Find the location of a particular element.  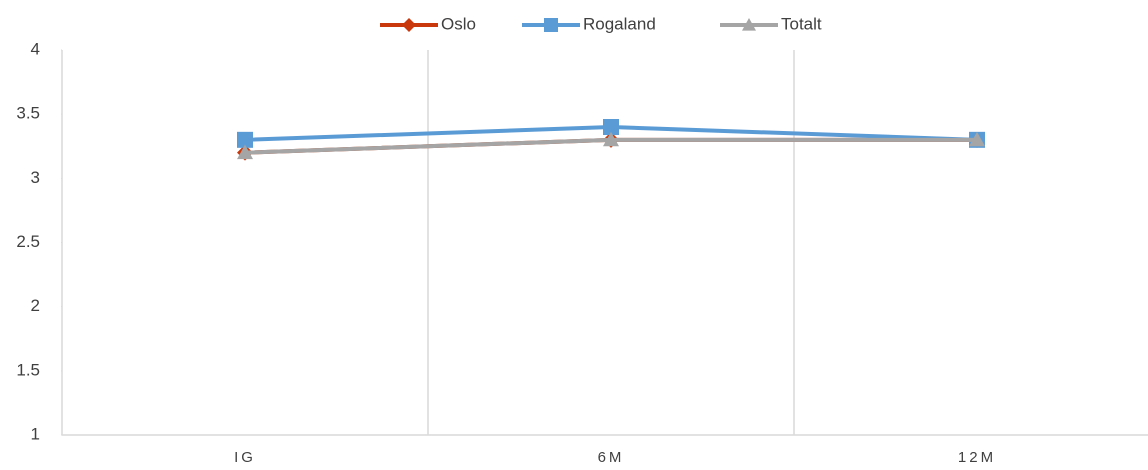

y-tick-label: 3.5 is located at coordinates (28, 113).